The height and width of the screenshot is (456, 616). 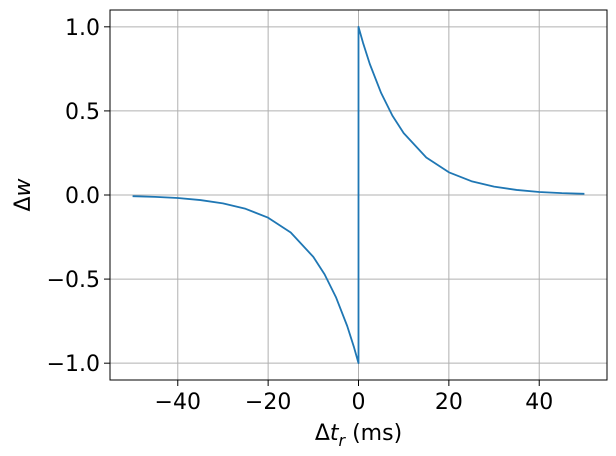 I want to click on y-axis-title: Δw, so click(x=23, y=194).